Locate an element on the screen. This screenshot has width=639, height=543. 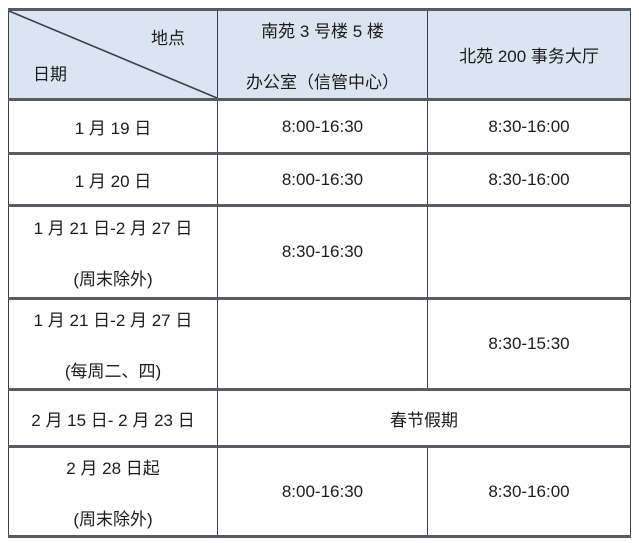
date-label: 1 月 20 日 is located at coordinates (113, 181).